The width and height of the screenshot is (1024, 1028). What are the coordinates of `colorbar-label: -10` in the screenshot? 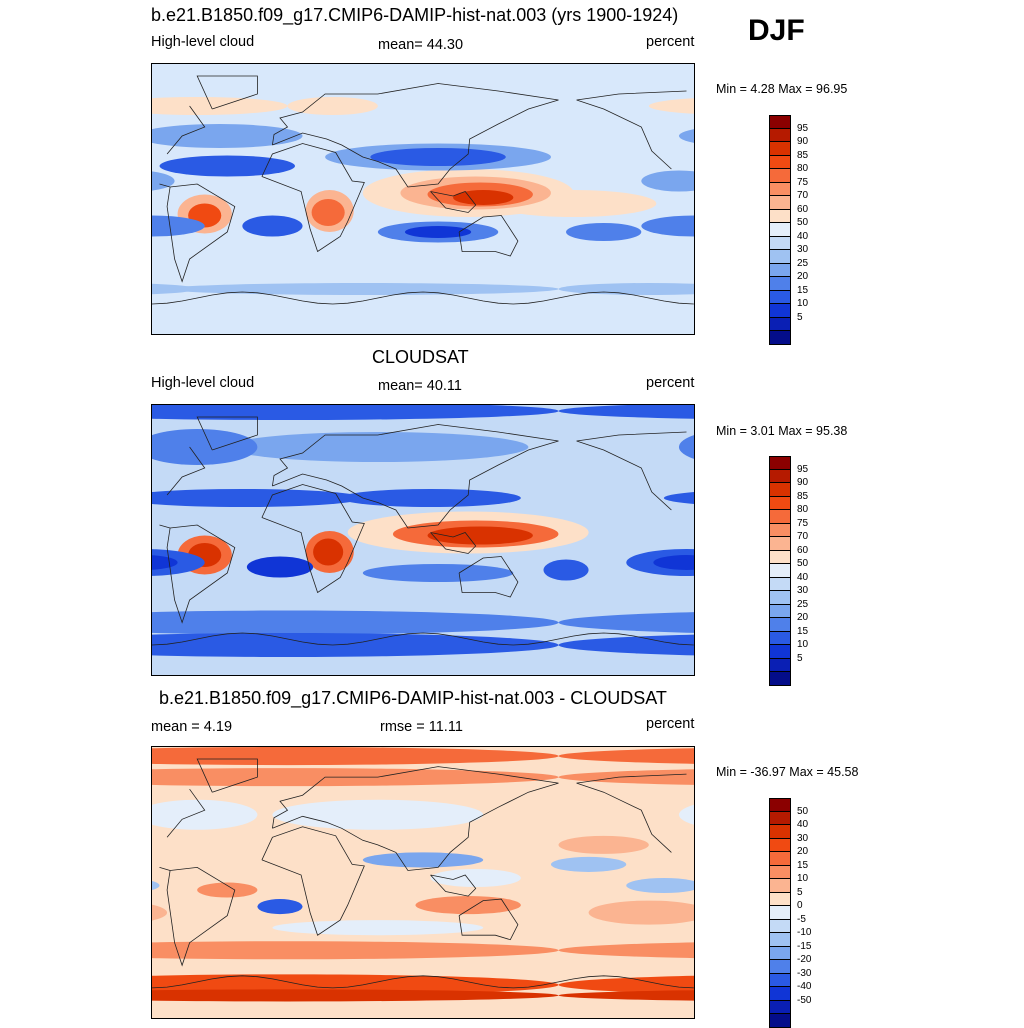 It's located at (804, 932).